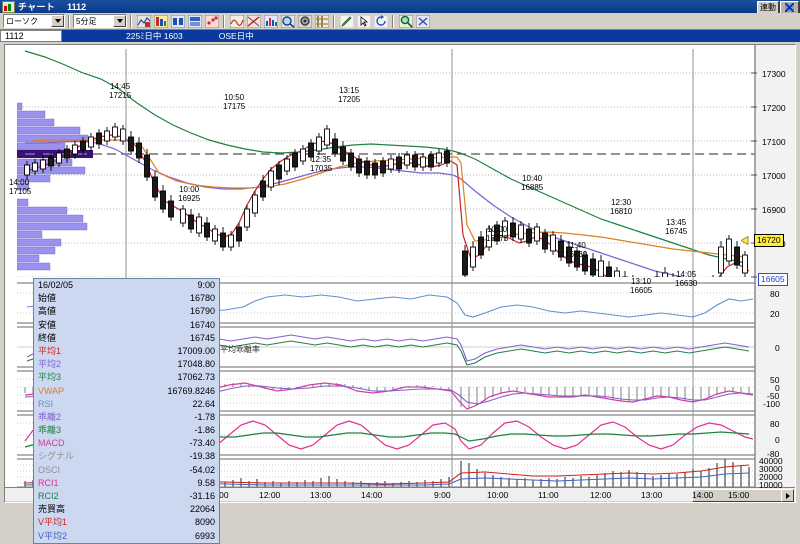 Image resolution: width=800 pixels, height=544 pixels. What do you see at coordinates (372, 495) in the screenshot?
I see `time-tick-5: 14:00` at bounding box center [372, 495].